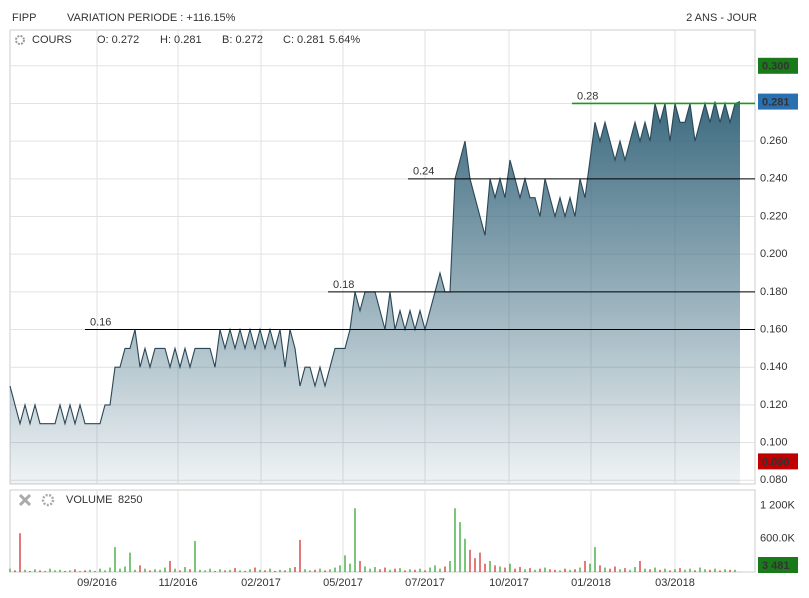  What do you see at coordinates (178, 583) in the screenshot?
I see `x-tick-label: 11/2016` at bounding box center [178, 583].